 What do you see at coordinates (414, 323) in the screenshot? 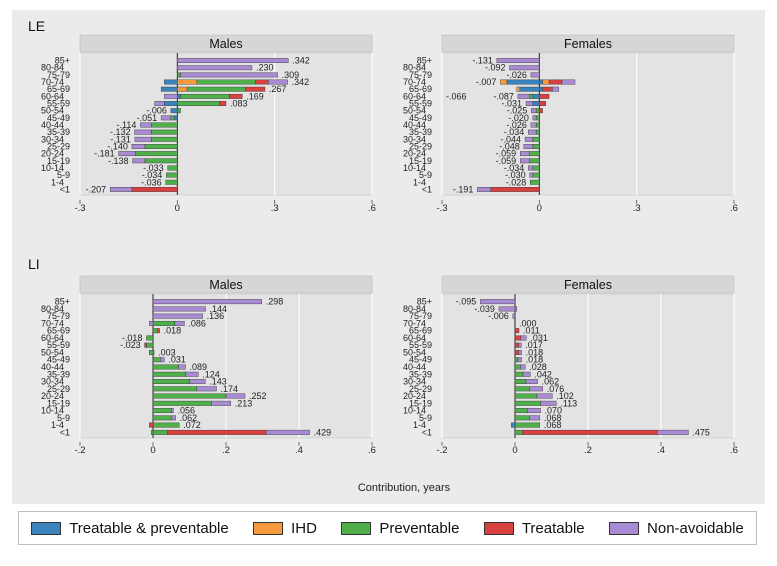
I see `age-label: 70-74` at bounding box center [414, 323].